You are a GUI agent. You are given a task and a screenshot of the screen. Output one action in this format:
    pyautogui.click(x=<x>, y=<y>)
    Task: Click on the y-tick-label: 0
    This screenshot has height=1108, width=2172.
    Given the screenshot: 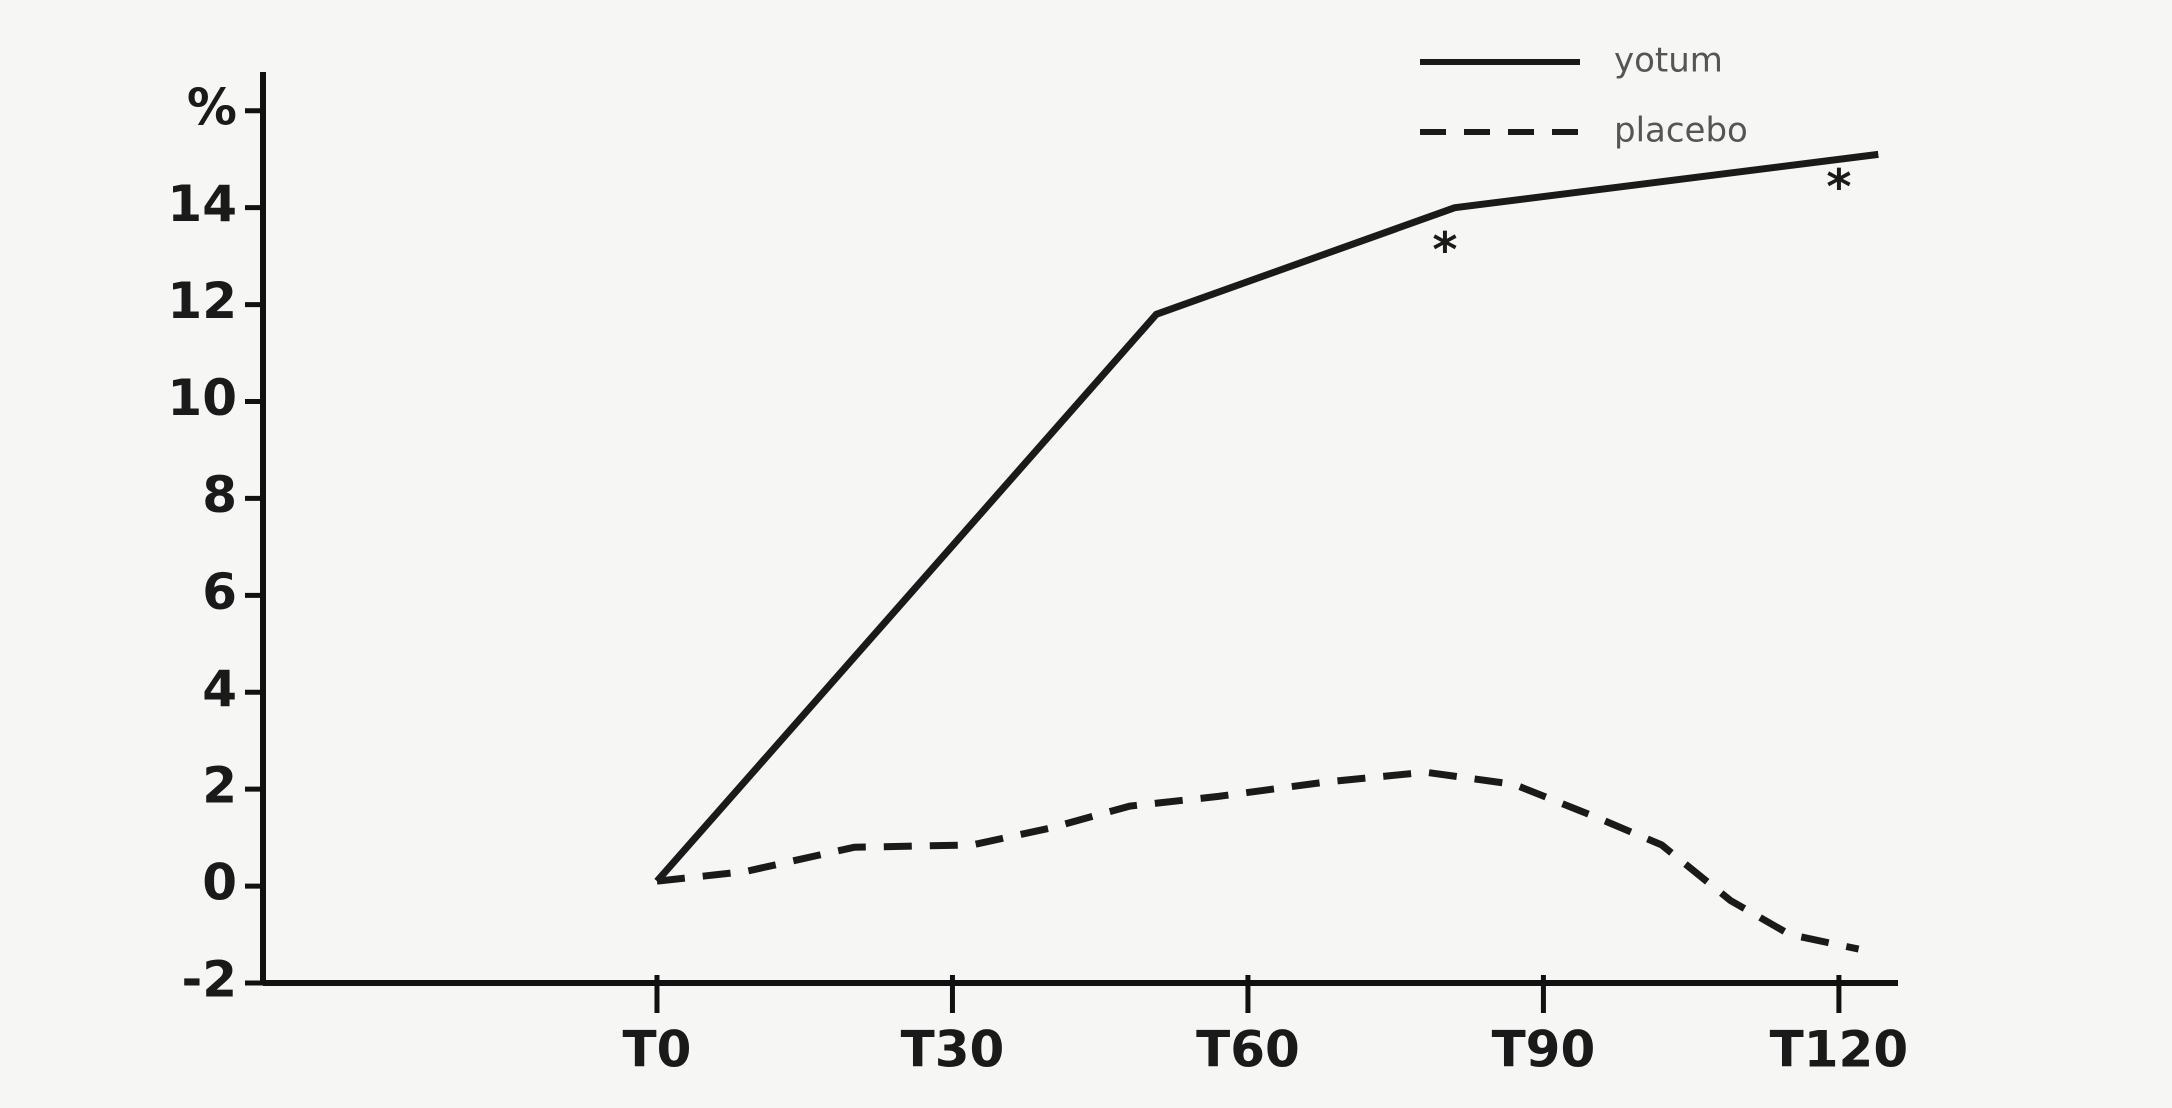 What is the action you would take?
    pyautogui.click(x=219, y=883)
    